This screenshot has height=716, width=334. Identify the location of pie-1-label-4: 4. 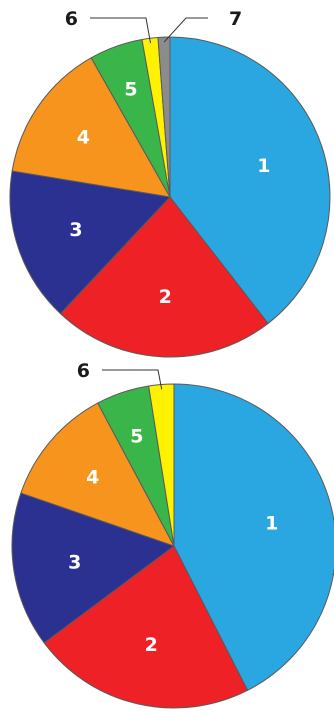
(83, 138).